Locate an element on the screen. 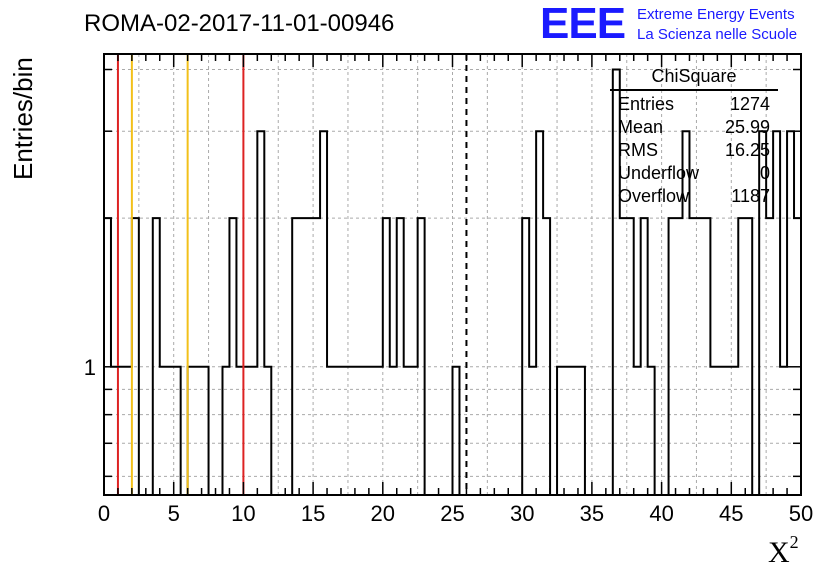 The height and width of the screenshot is (572, 836). eee-logo-mark: EEE is located at coordinates (583, 24).